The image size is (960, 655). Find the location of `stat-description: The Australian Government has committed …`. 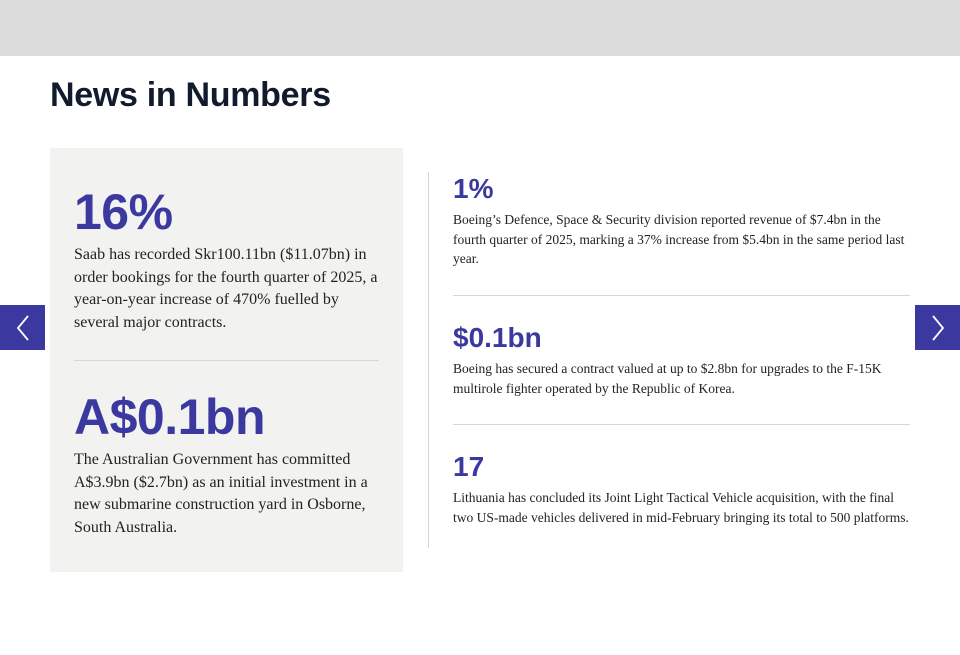

stat-description: The Australian Government has committed … is located at coordinates (221, 493).